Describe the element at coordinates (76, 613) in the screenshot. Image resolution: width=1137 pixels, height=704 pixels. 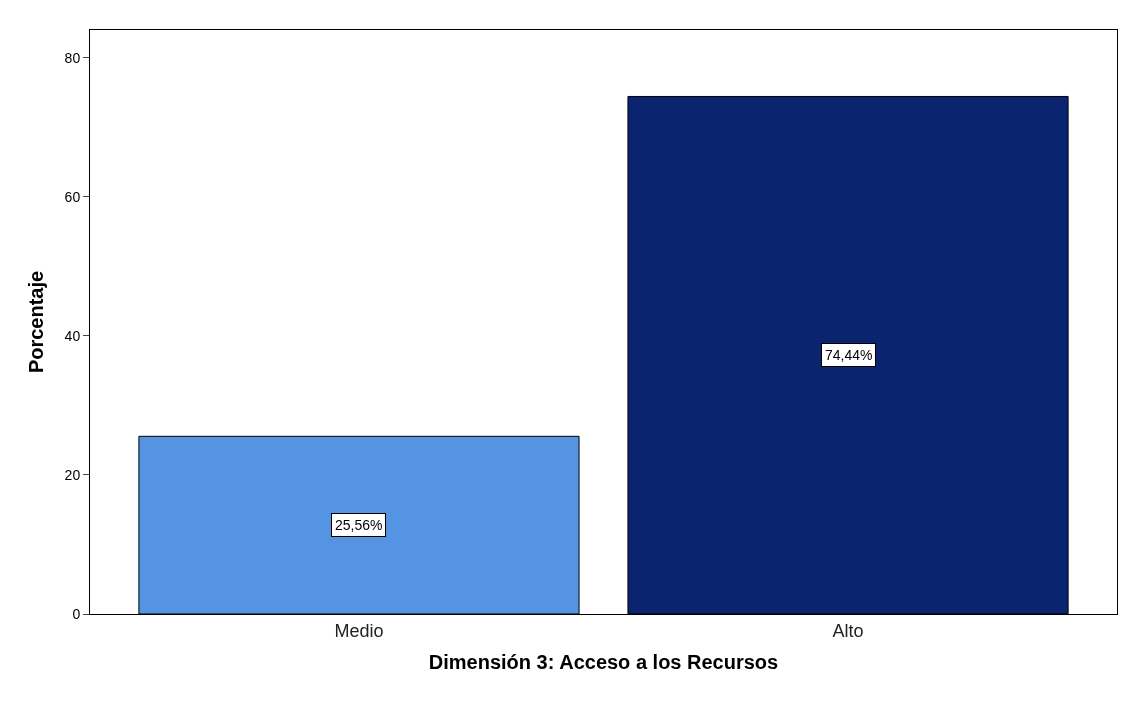
I see `y-tick-label: 0` at that location.